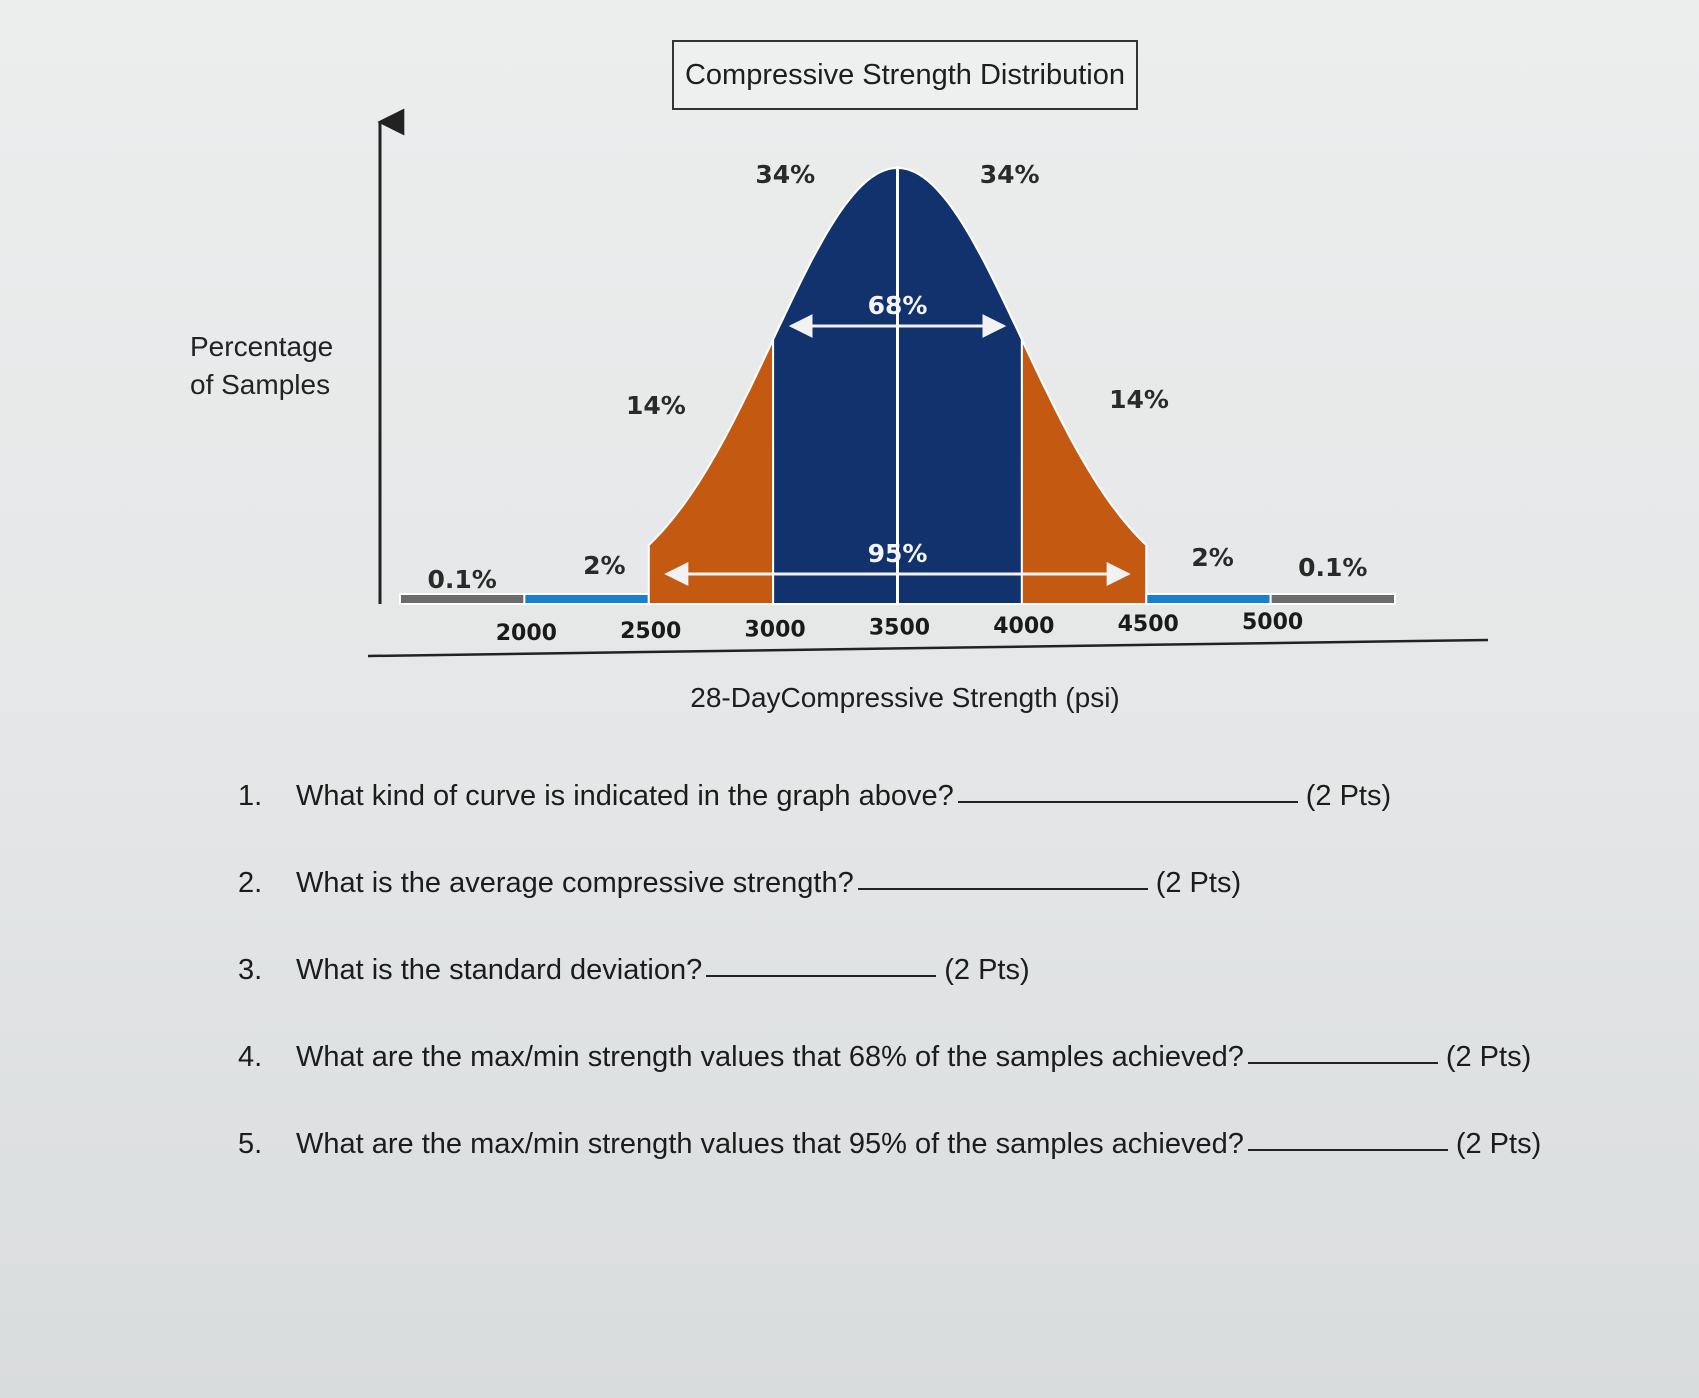  What do you see at coordinates (262, 365) in the screenshot?
I see `y-axis-label: Percentage of Samples` at bounding box center [262, 365].